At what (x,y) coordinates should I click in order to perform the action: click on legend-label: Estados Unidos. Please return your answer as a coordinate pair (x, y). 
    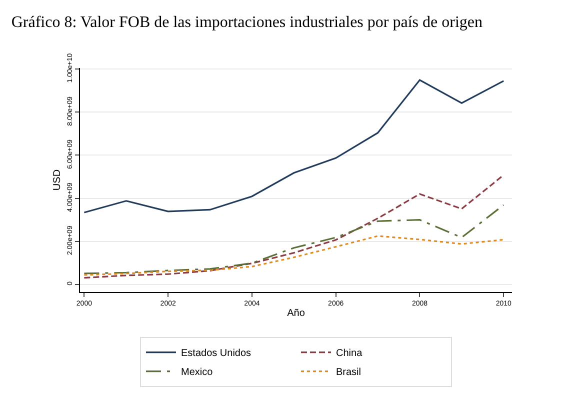
    Looking at the image, I should click on (216, 354).